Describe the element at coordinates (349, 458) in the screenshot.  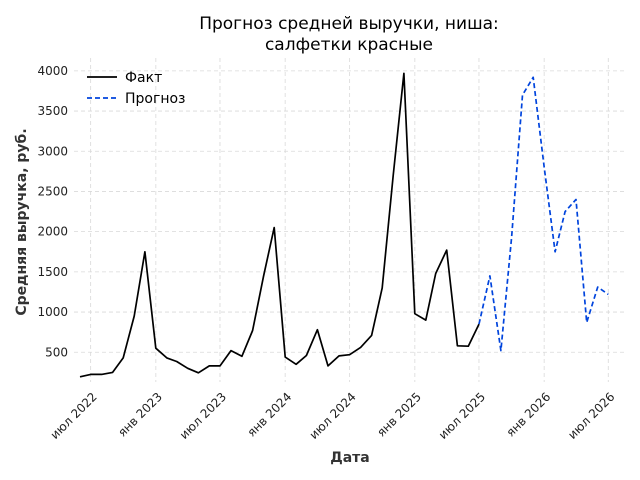
I see `x-axis-label: Дата` at that location.